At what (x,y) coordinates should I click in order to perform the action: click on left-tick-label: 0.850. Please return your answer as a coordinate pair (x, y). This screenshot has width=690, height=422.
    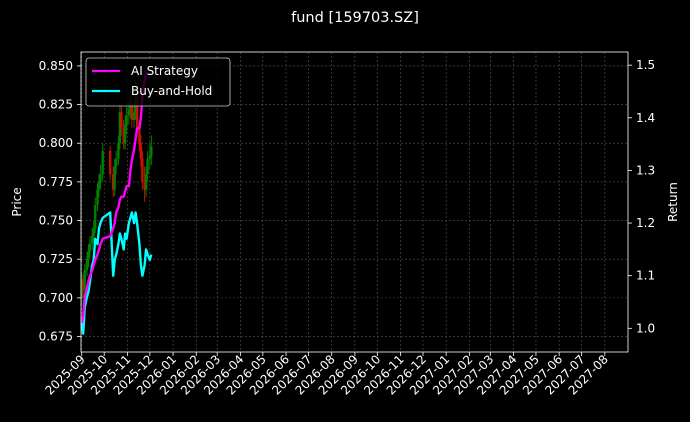
    Looking at the image, I should click on (56, 66).